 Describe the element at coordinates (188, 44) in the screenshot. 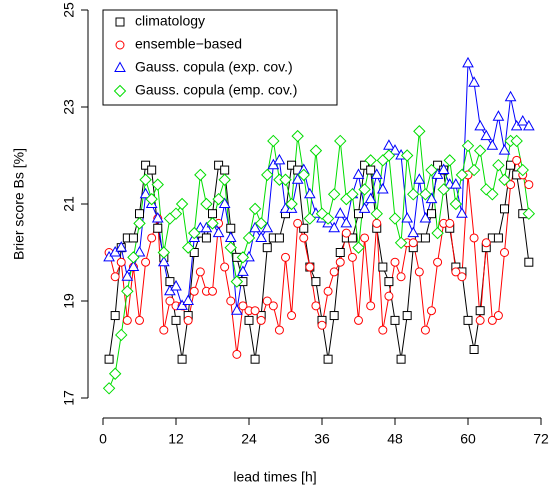

I see `legend-label: ensemble−based` at that location.